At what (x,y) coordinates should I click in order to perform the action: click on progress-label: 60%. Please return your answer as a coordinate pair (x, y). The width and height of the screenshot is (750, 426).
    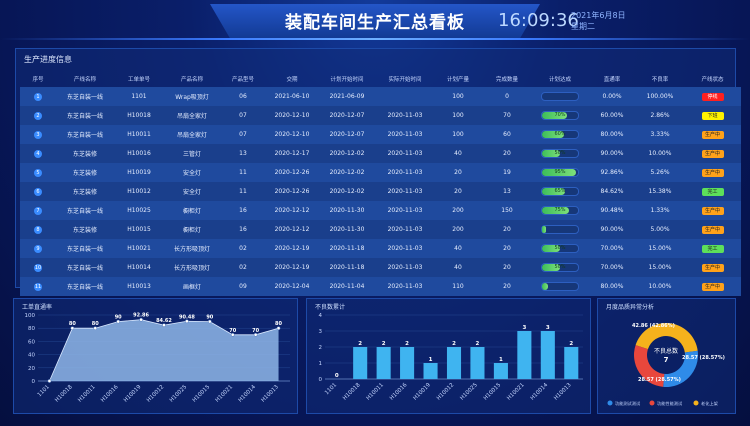
    Looking at the image, I should click on (560, 134).